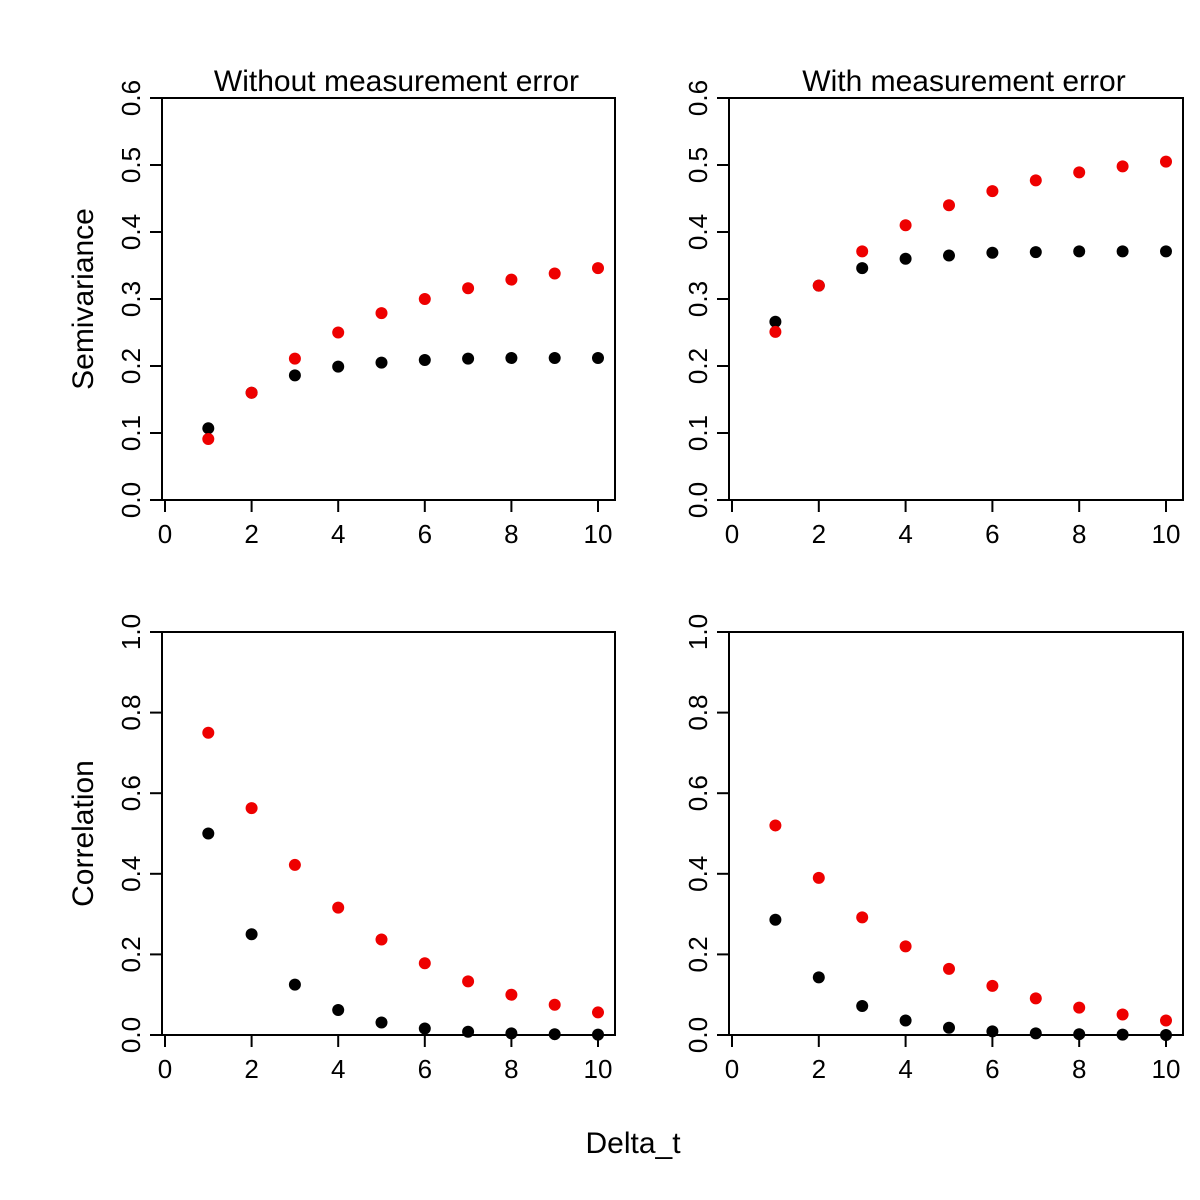  I want to click on y-tick-label: 0.8, so click(698, 713).